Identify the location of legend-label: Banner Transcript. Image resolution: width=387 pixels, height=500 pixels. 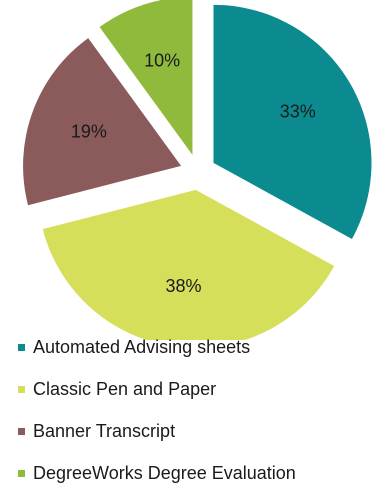
(104, 430).